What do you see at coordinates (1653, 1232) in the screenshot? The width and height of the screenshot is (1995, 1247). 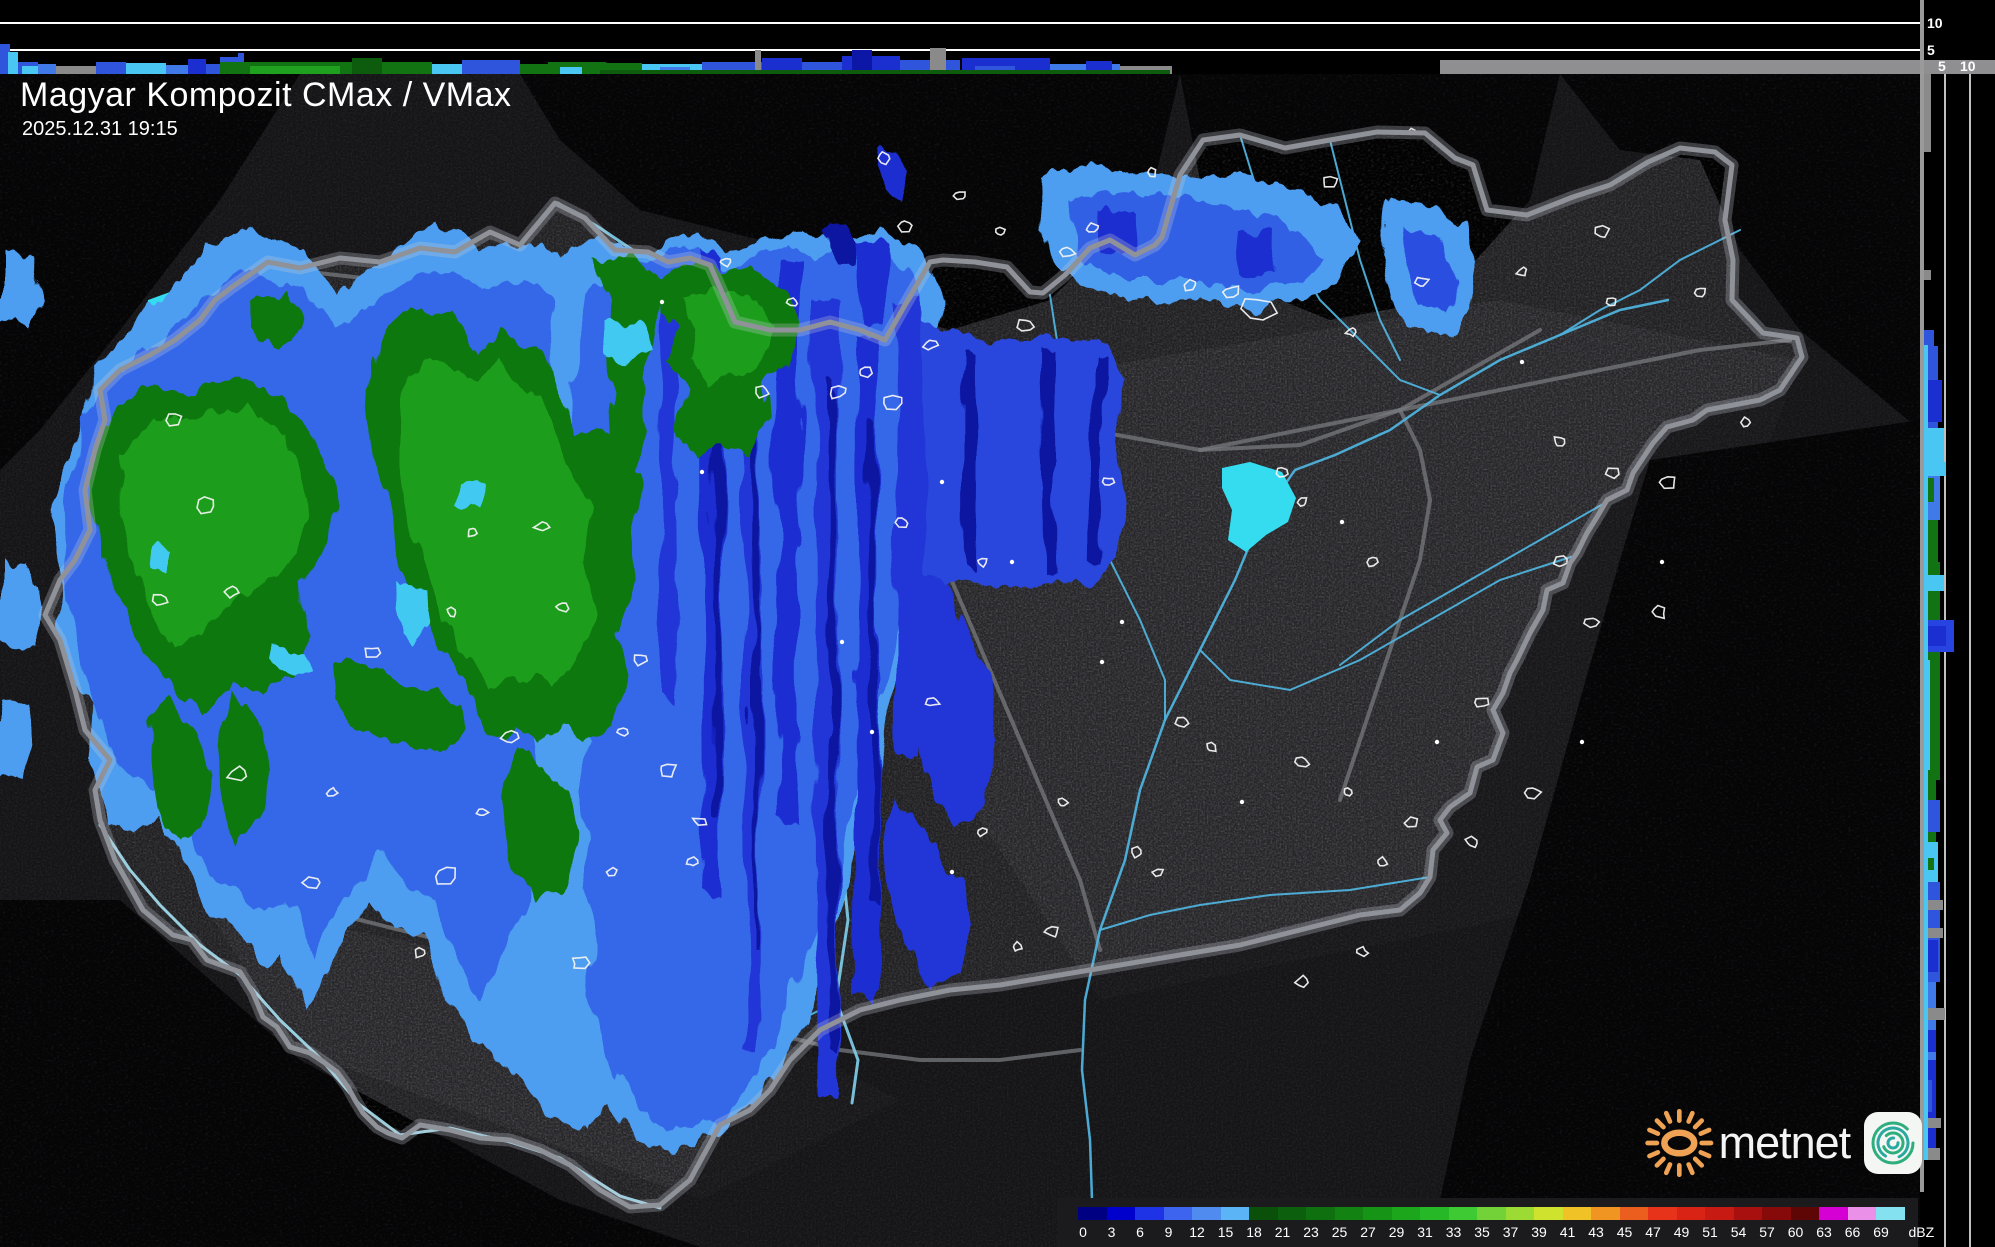 I see `legend-tick-label: 47` at bounding box center [1653, 1232].